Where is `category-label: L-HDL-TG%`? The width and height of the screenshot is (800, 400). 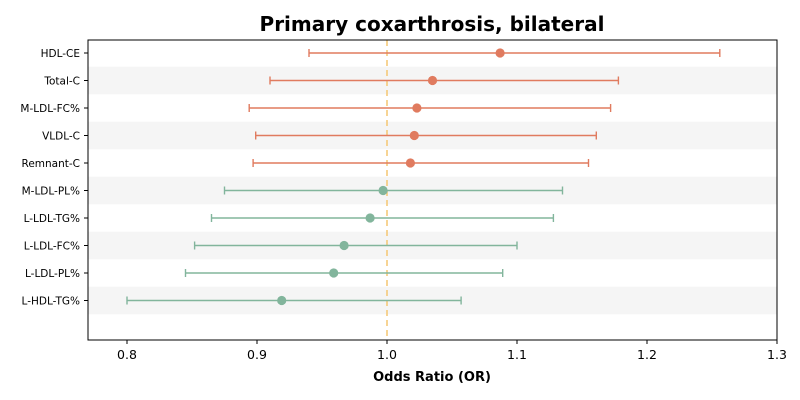 category-label: L-HDL-TG% is located at coordinates (51, 302).